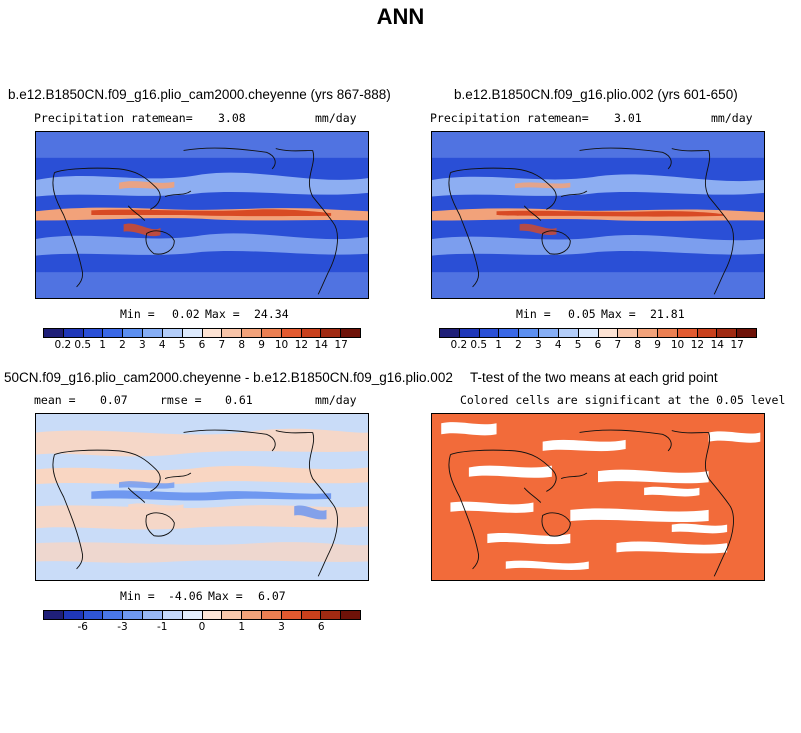  I want to click on panel-2-min-value: 0.05, so click(582, 314).